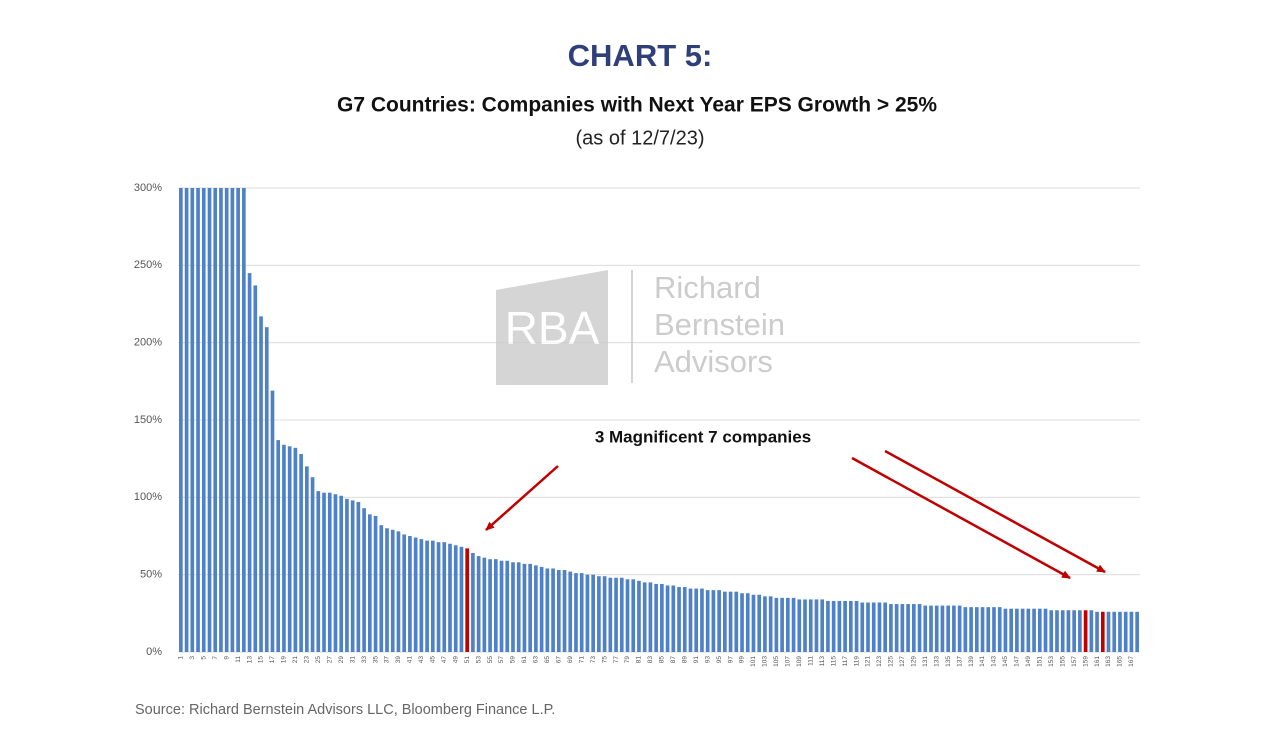 The height and width of the screenshot is (743, 1280). Describe the element at coordinates (1131, 661) in the screenshot. I see `x-tick-label: 167` at that location.